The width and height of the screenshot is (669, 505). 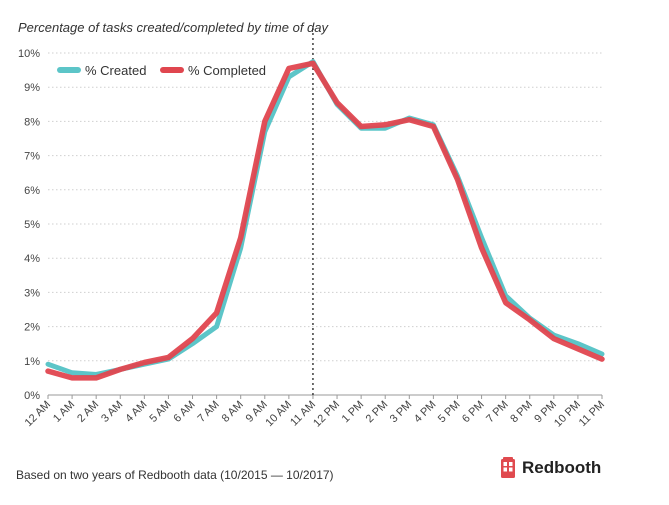 What do you see at coordinates (32, 225) in the screenshot?
I see `y-tick-label: 5%` at bounding box center [32, 225].